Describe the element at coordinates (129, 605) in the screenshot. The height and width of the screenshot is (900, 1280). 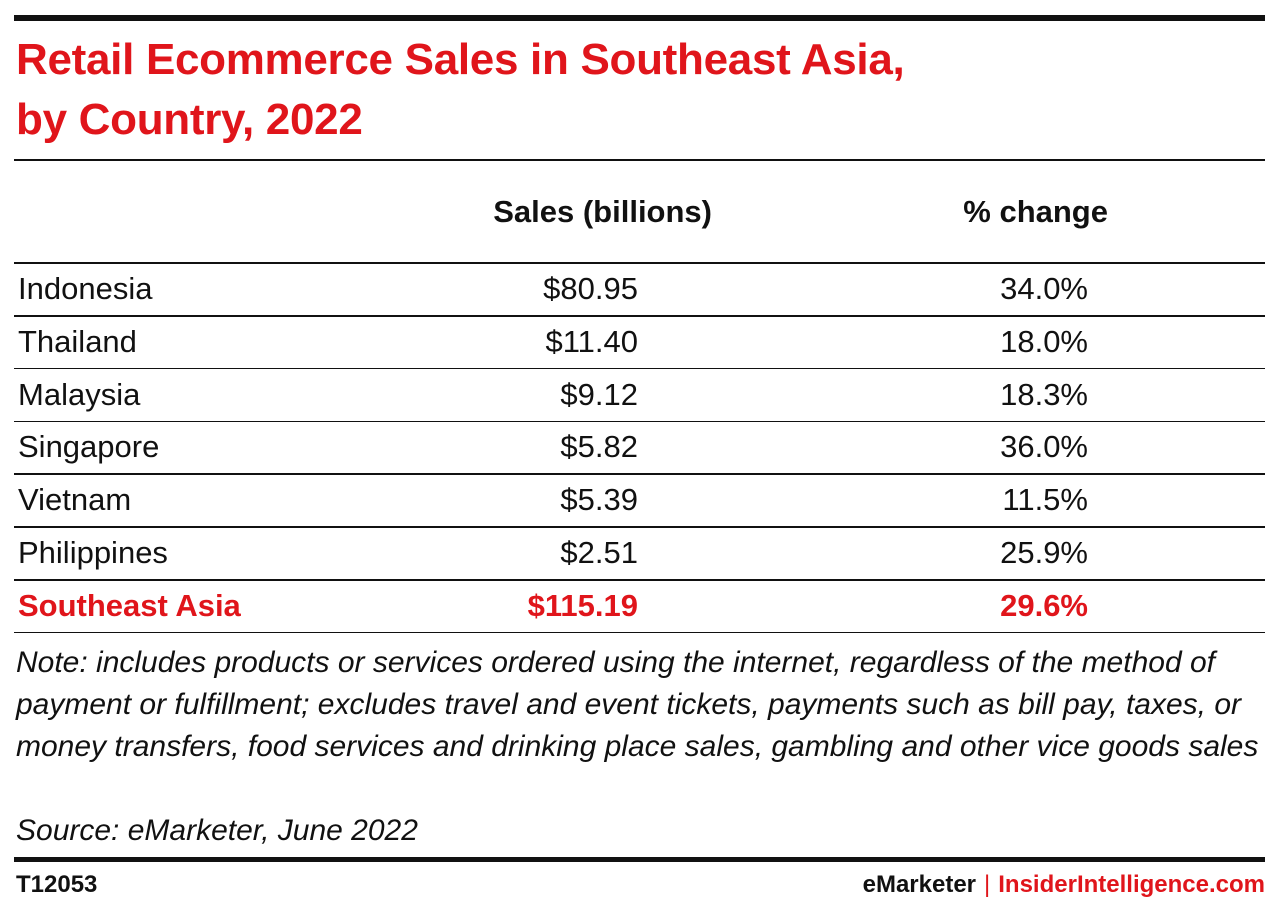
I see `row-country: Southeast Asia` at that location.